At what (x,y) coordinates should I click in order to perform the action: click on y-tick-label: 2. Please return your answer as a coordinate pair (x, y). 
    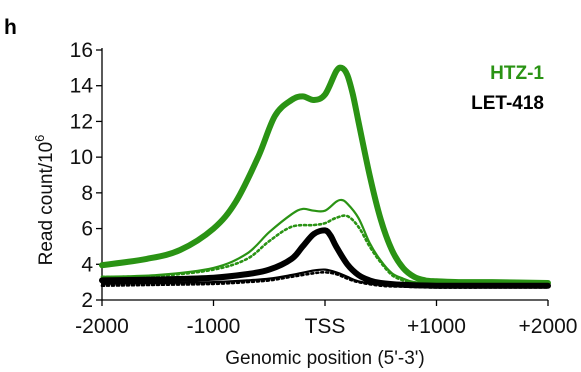
    Looking at the image, I should click on (87, 300).